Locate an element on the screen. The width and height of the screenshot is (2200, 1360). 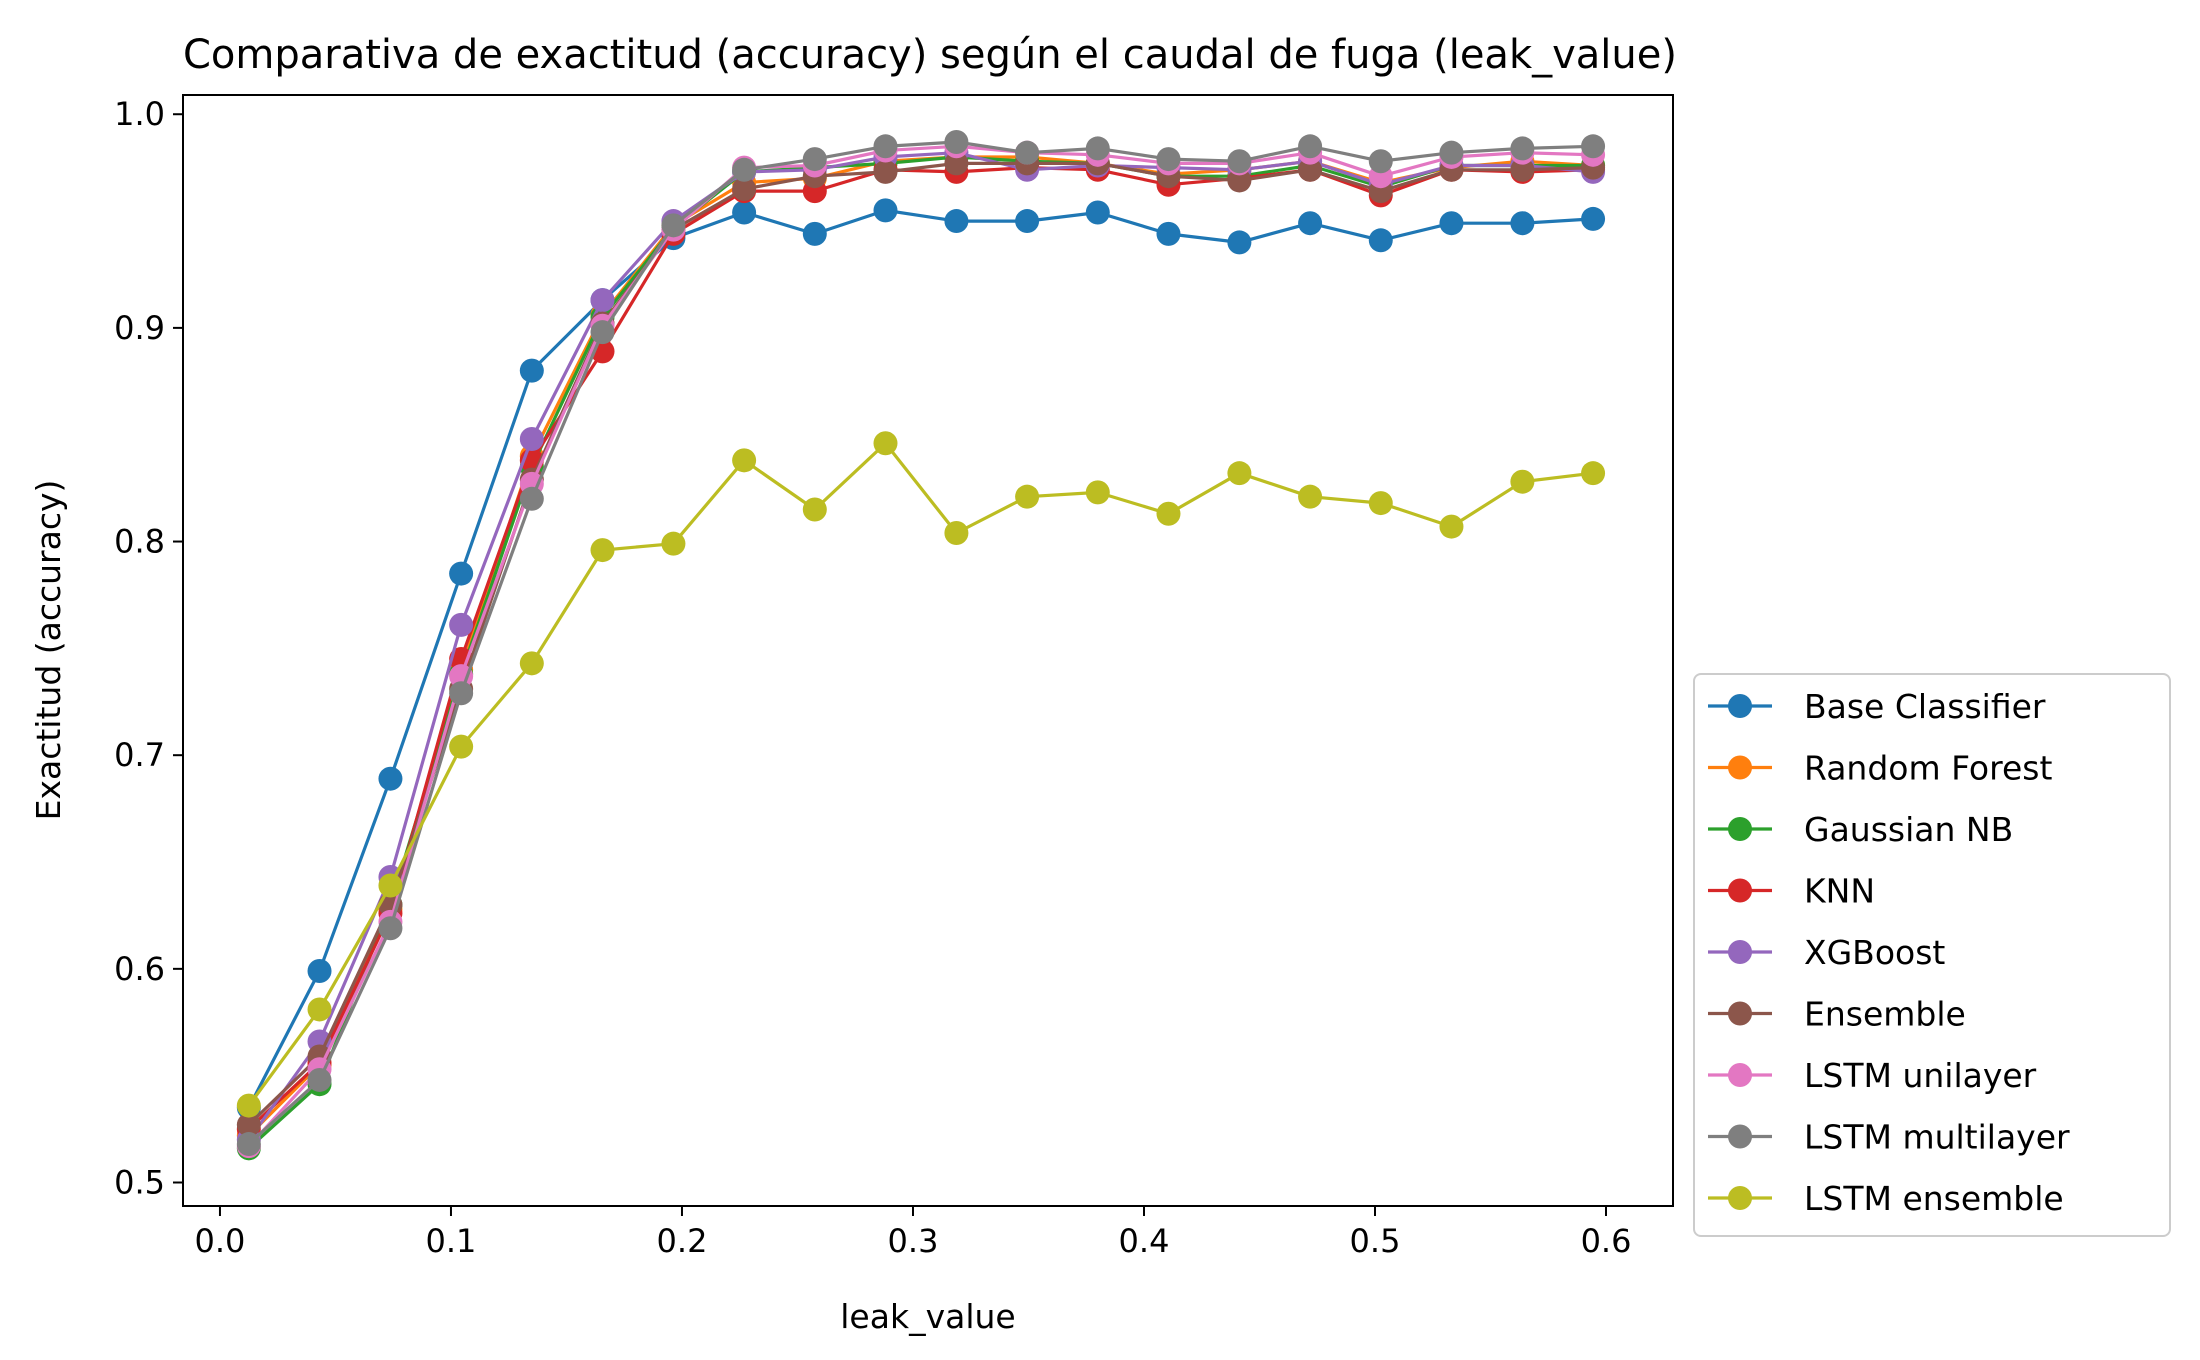
y-axis: 0.5 0.6 0.7 0.8 0.9 1.0 is located at coordinates (148, 648).